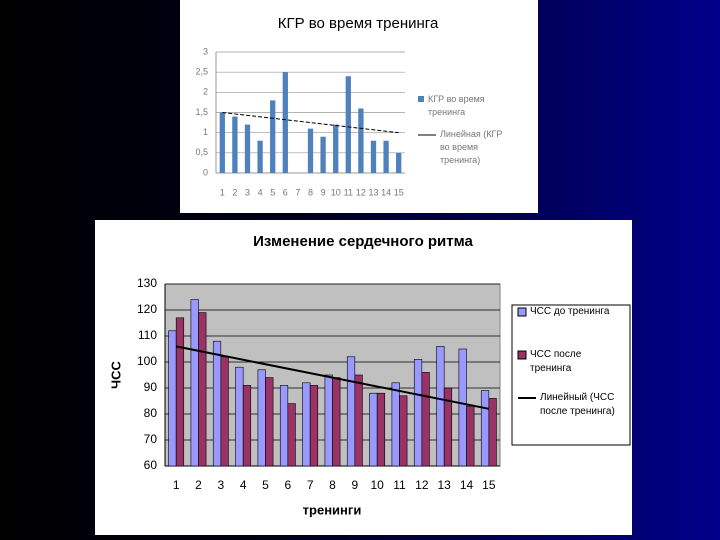 This screenshot has height=540, width=720. I want to click on y-tick-label: 1,5, so click(201, 112).